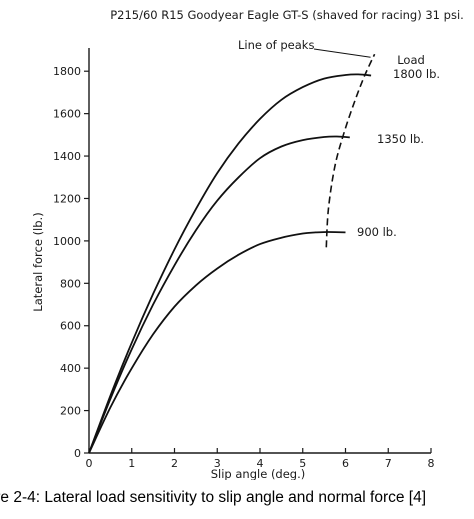 This screenshot has height=519, width=474. Describe the element at coordinates (131, 463) in the screenshot. I see `x-tick-label: 1` at that location.